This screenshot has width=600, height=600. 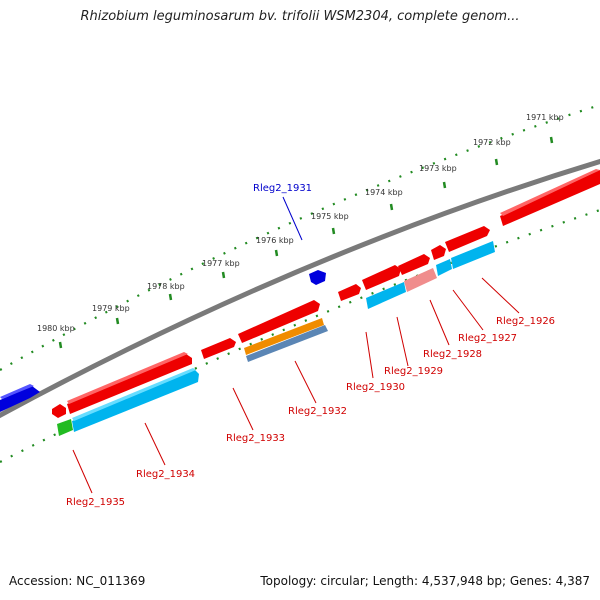 What do you see at coordinates (282, 188) in the screenshot?
I see `gene-label-1931: Rleg2_1931` at bounding box center [282, 188].